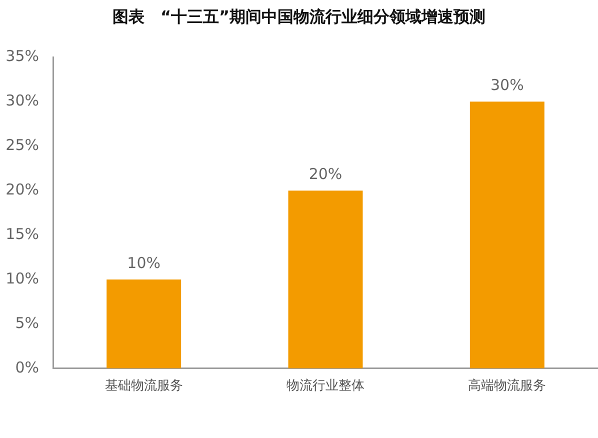  Describe the element at coordinates (299, 16) in the screenshot. I see `chart-title: 图表 “十三五”期间中国物流行业细分领域增速预测` at that location.